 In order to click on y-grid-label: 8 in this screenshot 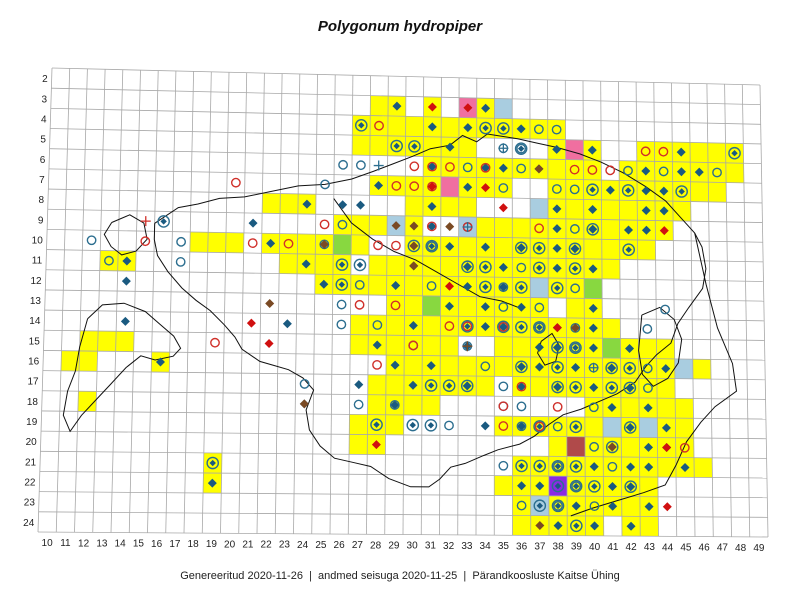, I will do `click(41, 200)`.